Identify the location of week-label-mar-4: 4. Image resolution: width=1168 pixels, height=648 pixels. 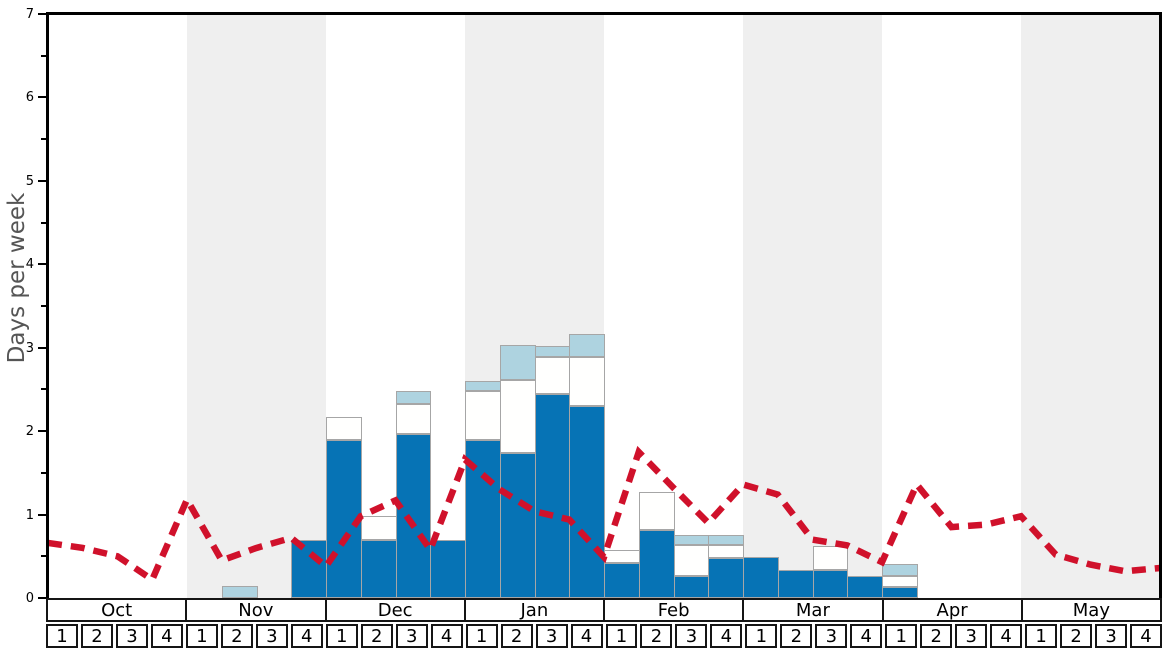
(866, 636).